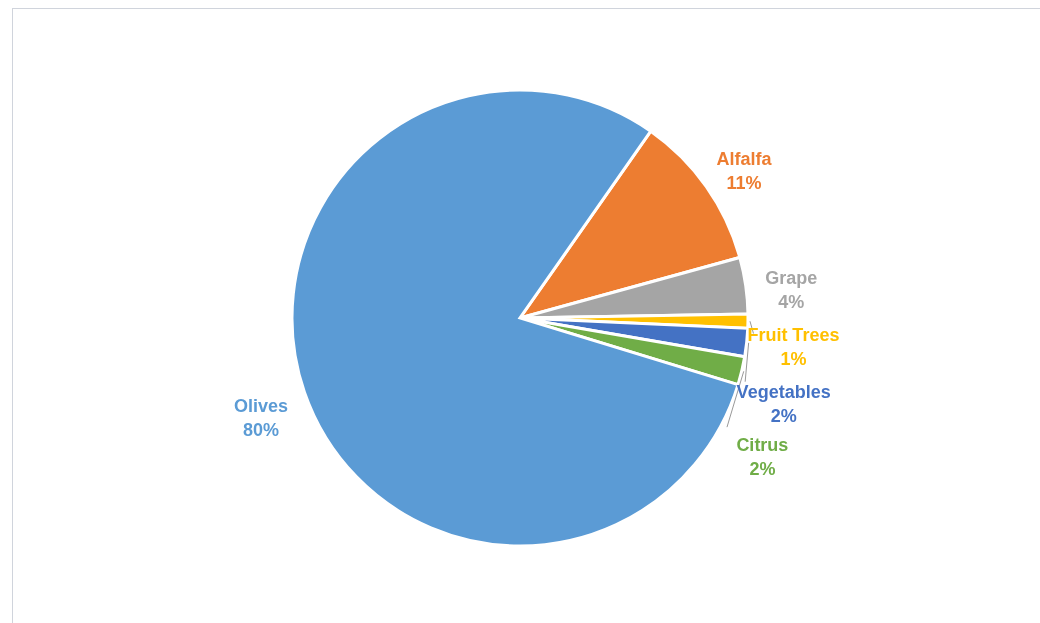 This screenshot has width=1040, height=623. Describe the element at coordinates (744, 159) in the screenshot. I see `slice-label: Alfalfa` at that location.